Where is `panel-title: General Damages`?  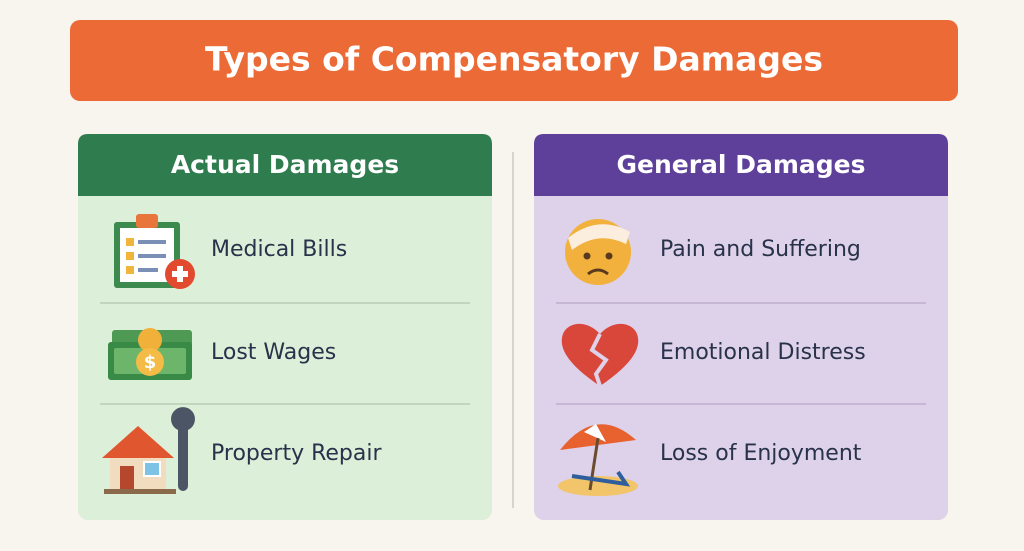 panel-title: General Damages is located at coordinates (741, 164).